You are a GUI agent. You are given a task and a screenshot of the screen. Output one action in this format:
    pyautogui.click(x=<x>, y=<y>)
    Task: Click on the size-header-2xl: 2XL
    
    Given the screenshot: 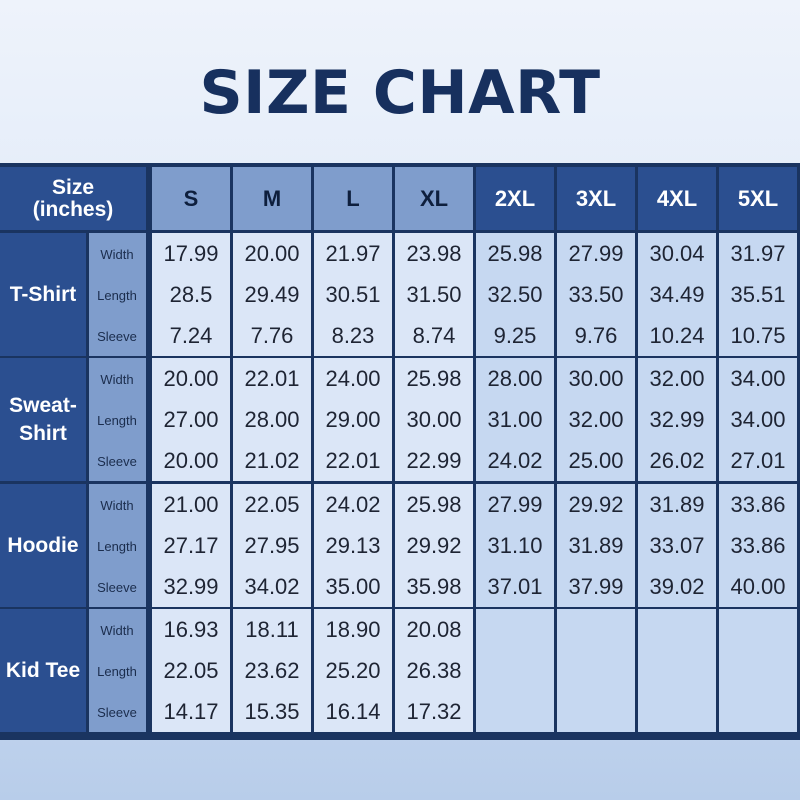 What is the action you would take?
    pyautogui.click(x=515, y=198)
    